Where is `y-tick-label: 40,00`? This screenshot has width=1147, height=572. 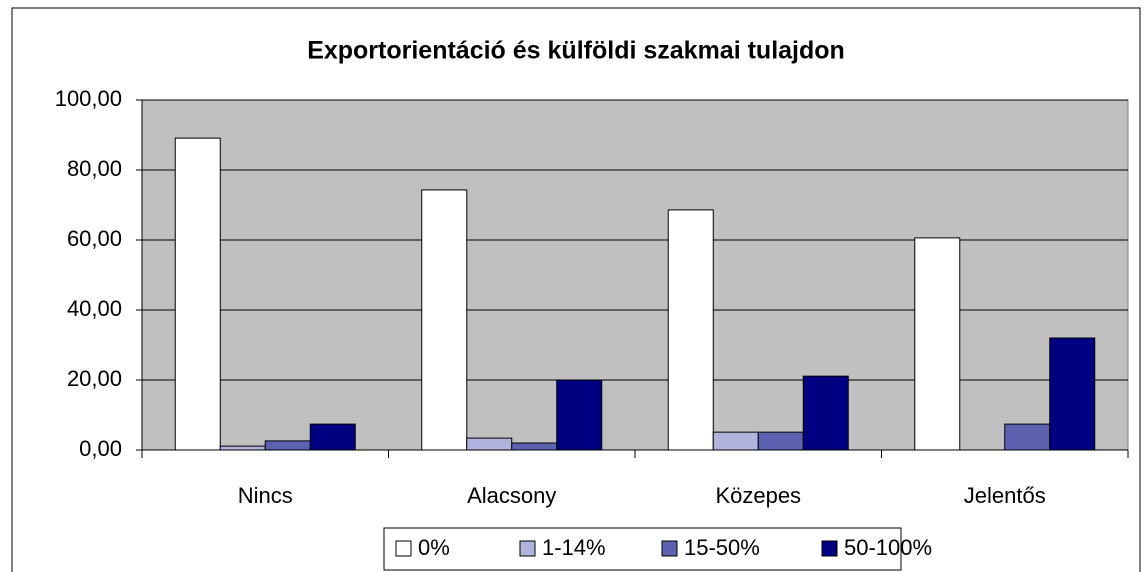 y-tick-label: 40,00 is located at coordinates (94, 308).